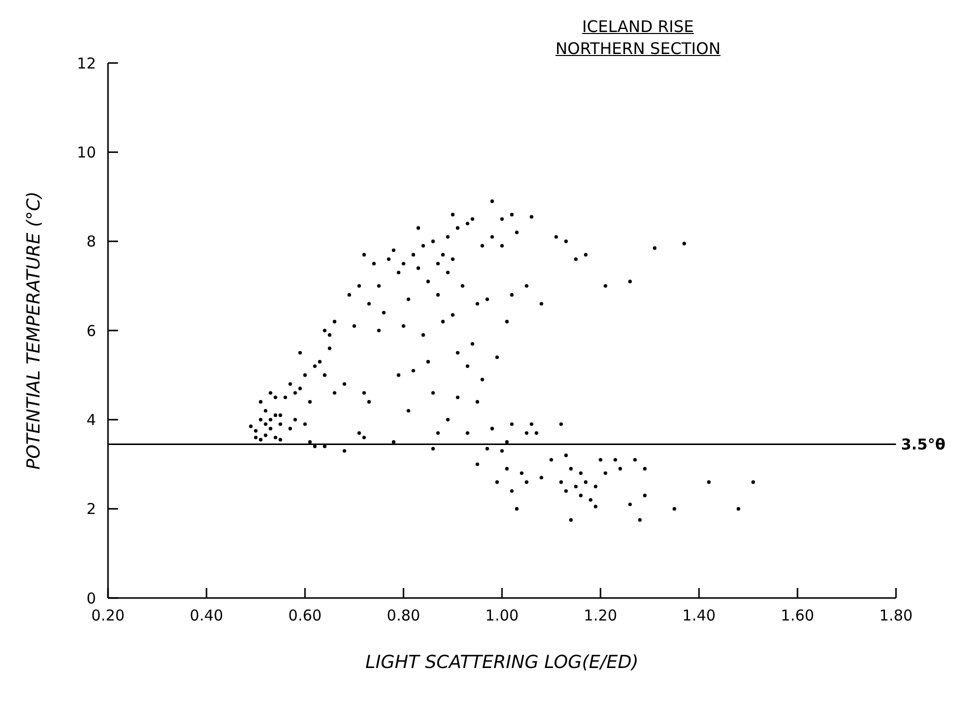  Describe the element at coordinates (305, 615) in the screenshot. I see `x-tick-label: 0.60` at that location.